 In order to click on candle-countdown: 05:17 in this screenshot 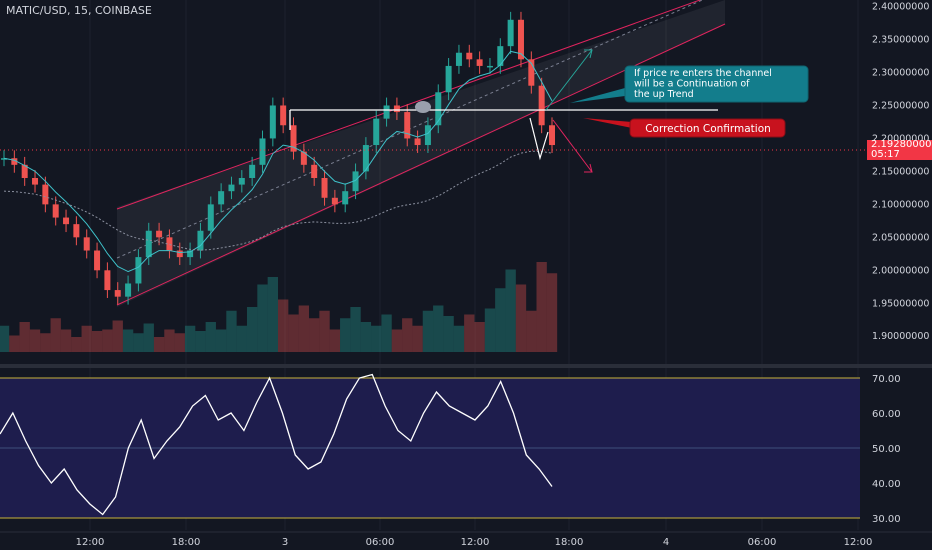, I will do `click(885, 154)`.